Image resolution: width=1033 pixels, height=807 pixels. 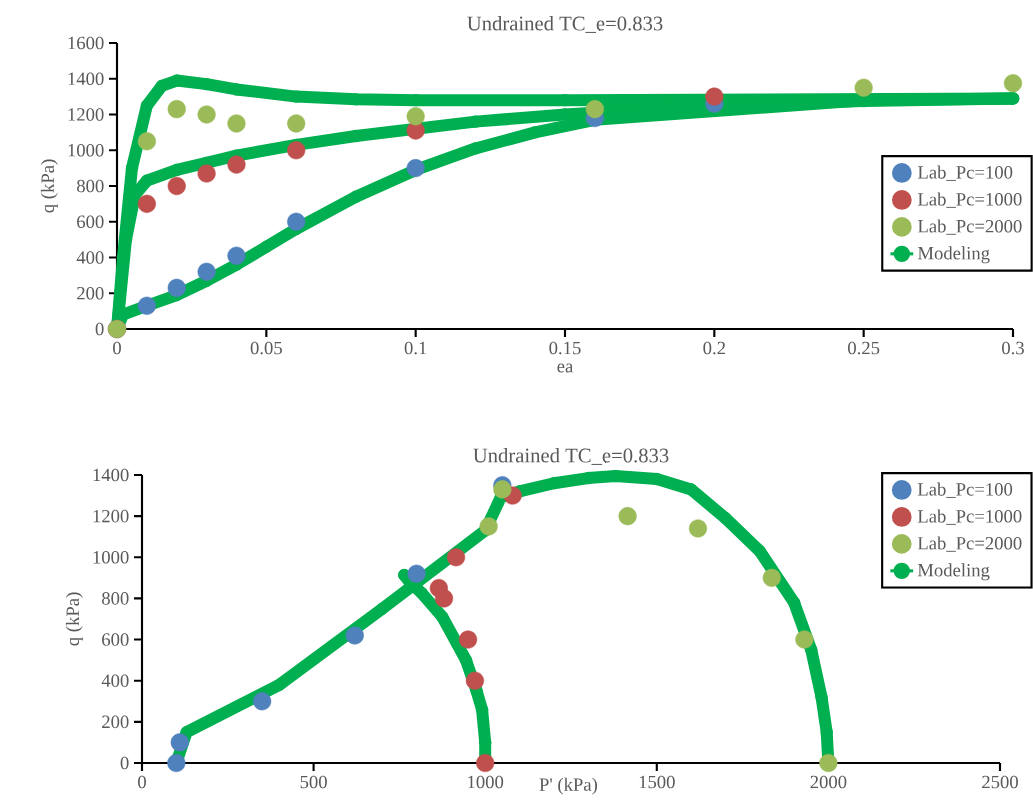 What do you see at coordinates (486, 782) in the screenshot?
I see `x-tick-label: 1000` at bounding box center [486, 782].